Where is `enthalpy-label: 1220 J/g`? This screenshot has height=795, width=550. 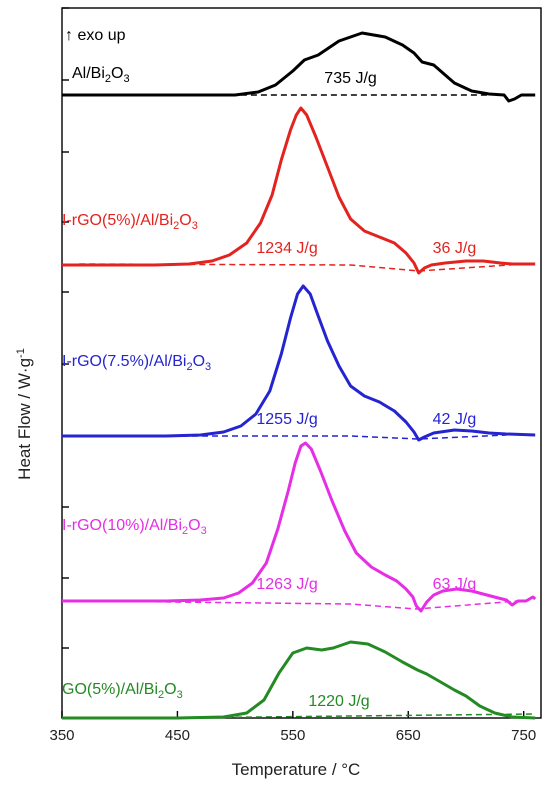
enthalpy-label: 1220 J/g is located at coordinates (338, 701).